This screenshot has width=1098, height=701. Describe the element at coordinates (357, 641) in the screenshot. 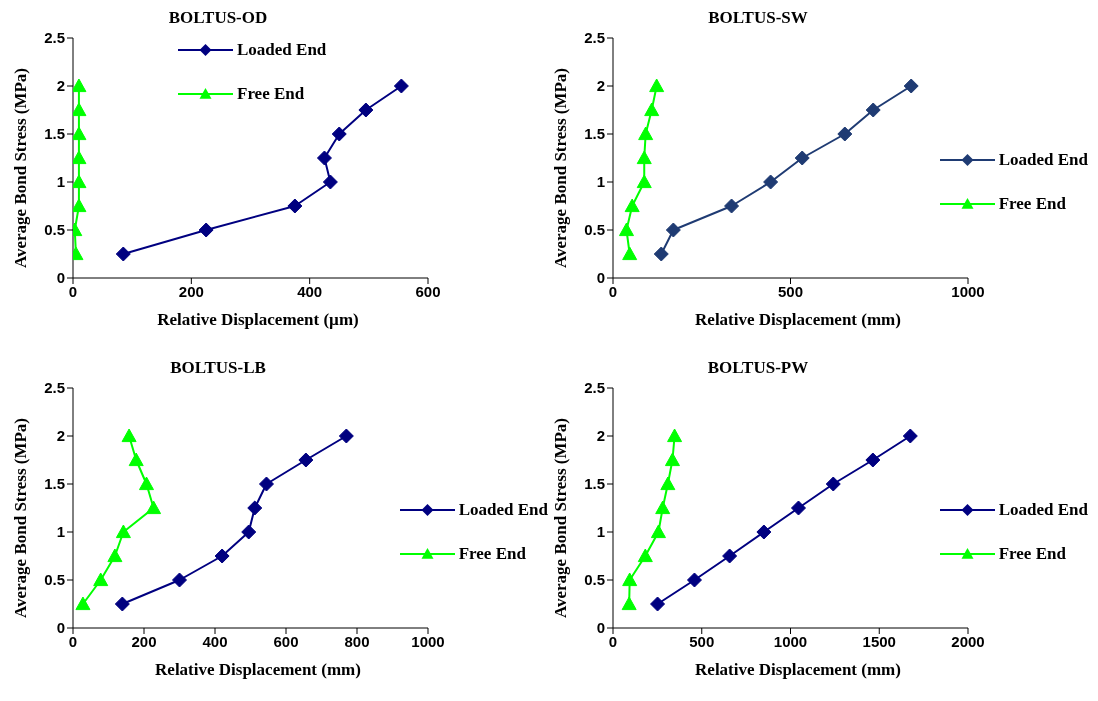

I see `x-tick-label: 800` at that location.